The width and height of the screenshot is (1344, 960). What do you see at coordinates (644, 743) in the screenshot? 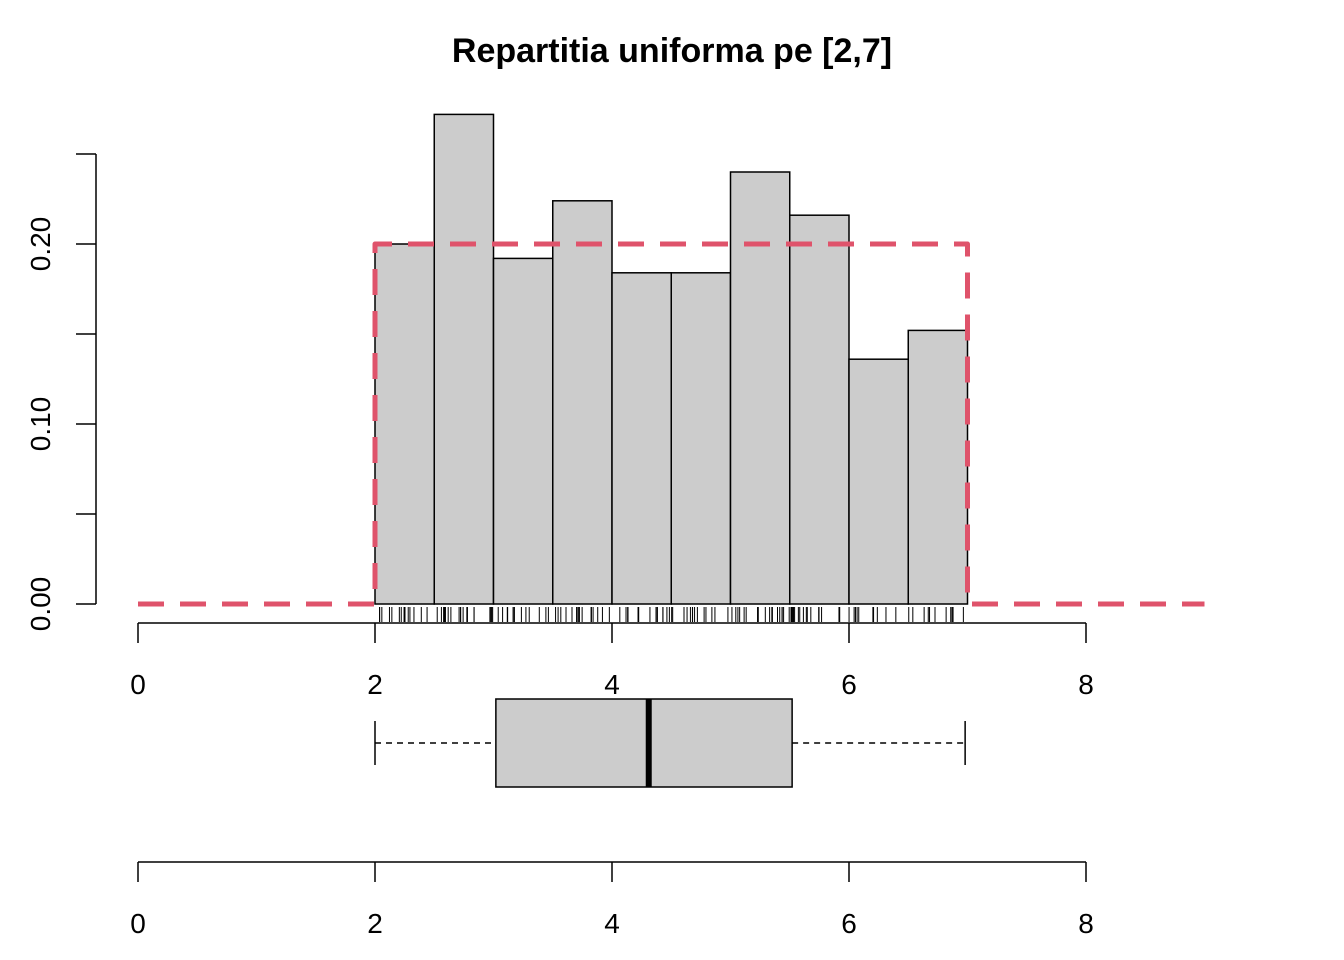
I see `boxplot-box` at bounding box center [644, 743].